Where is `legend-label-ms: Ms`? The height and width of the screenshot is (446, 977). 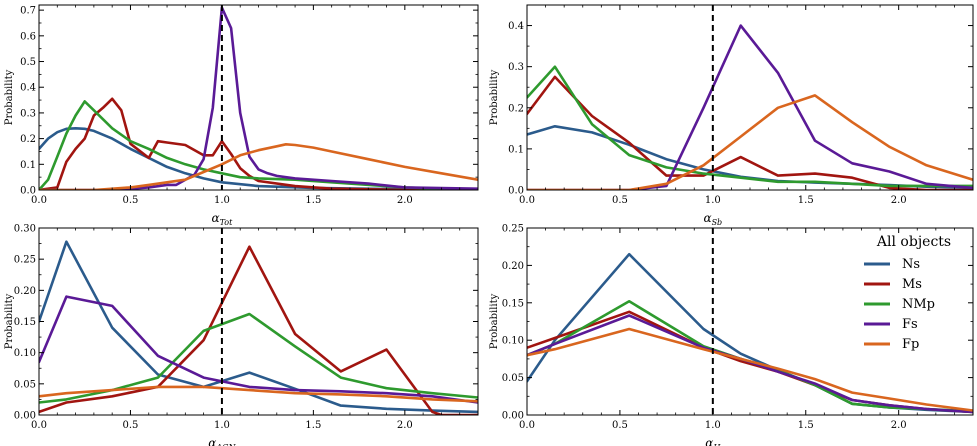 legend-label-ms: Ms is located at coordinates (912, 284).